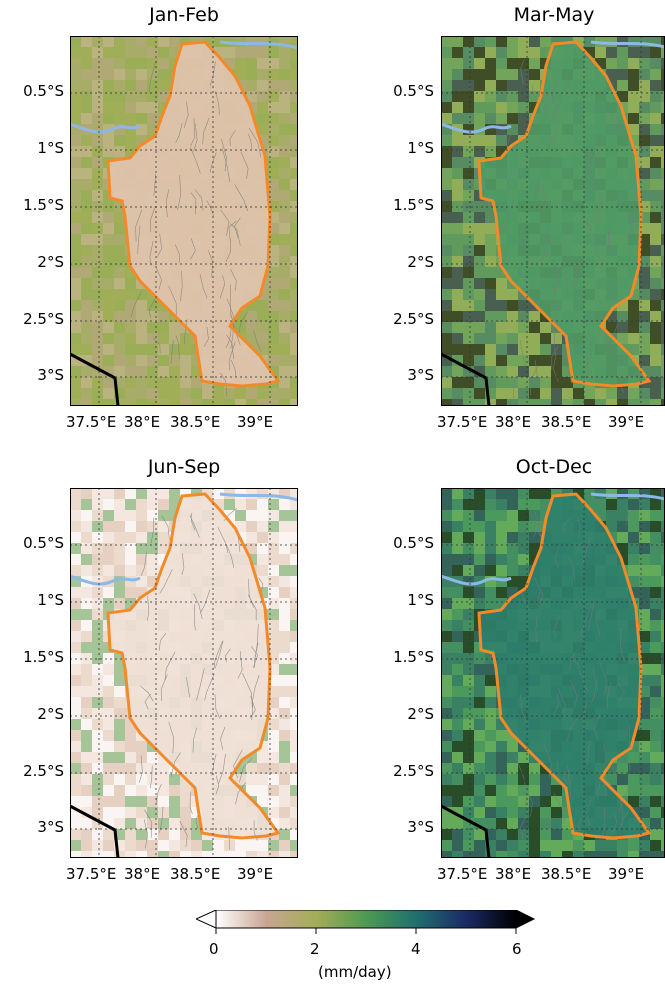  I want to click on map-panel-mar-may, so click(553, 221).